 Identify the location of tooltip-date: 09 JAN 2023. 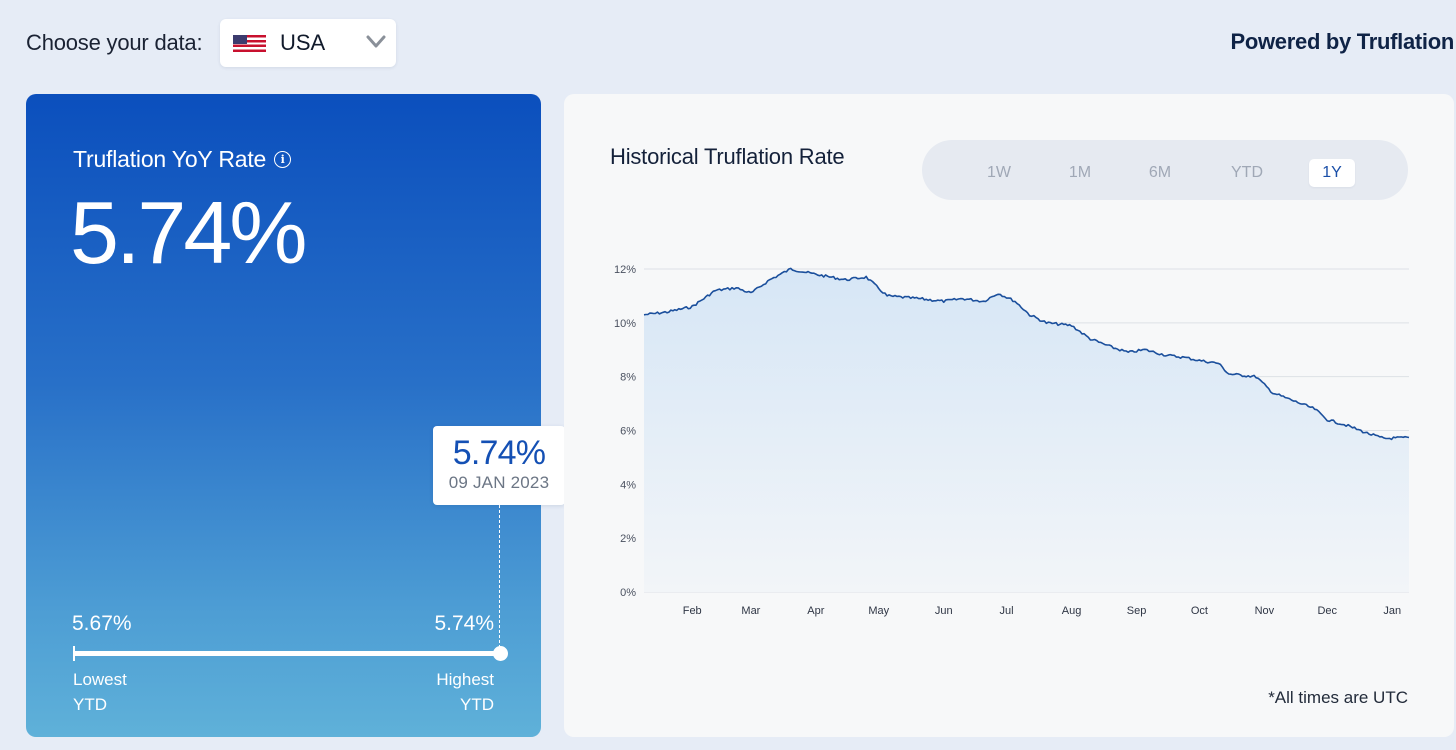
(499, 482).